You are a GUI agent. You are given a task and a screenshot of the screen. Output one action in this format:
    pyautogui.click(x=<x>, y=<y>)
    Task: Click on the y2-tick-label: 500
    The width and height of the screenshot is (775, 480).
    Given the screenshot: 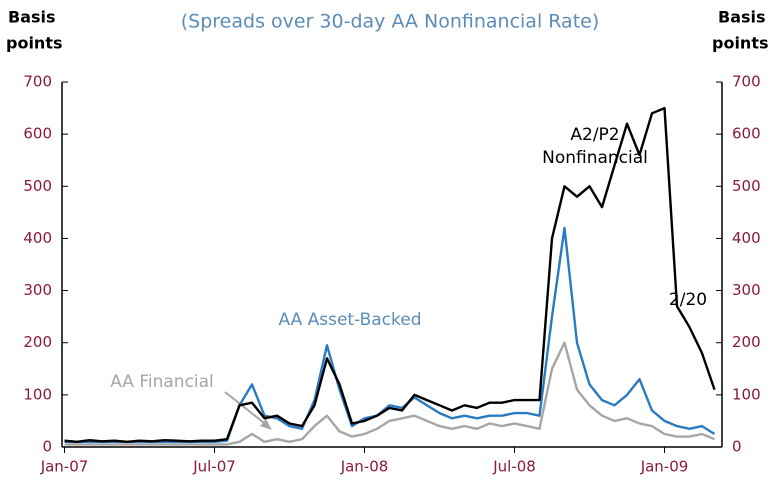 What is the action you would take?
    pyautogui.click(x=746, y=186)
    